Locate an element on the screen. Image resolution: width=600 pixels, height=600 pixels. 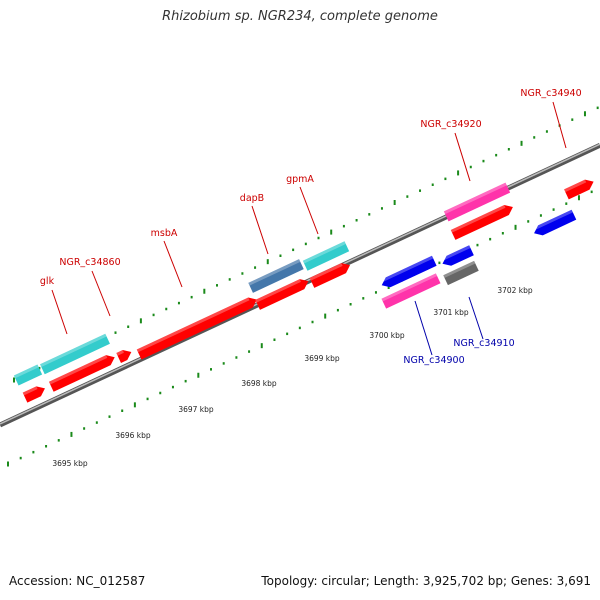
gene-label-ngr_c34910: NGR_c34910 is located at coordinates (483, 343).